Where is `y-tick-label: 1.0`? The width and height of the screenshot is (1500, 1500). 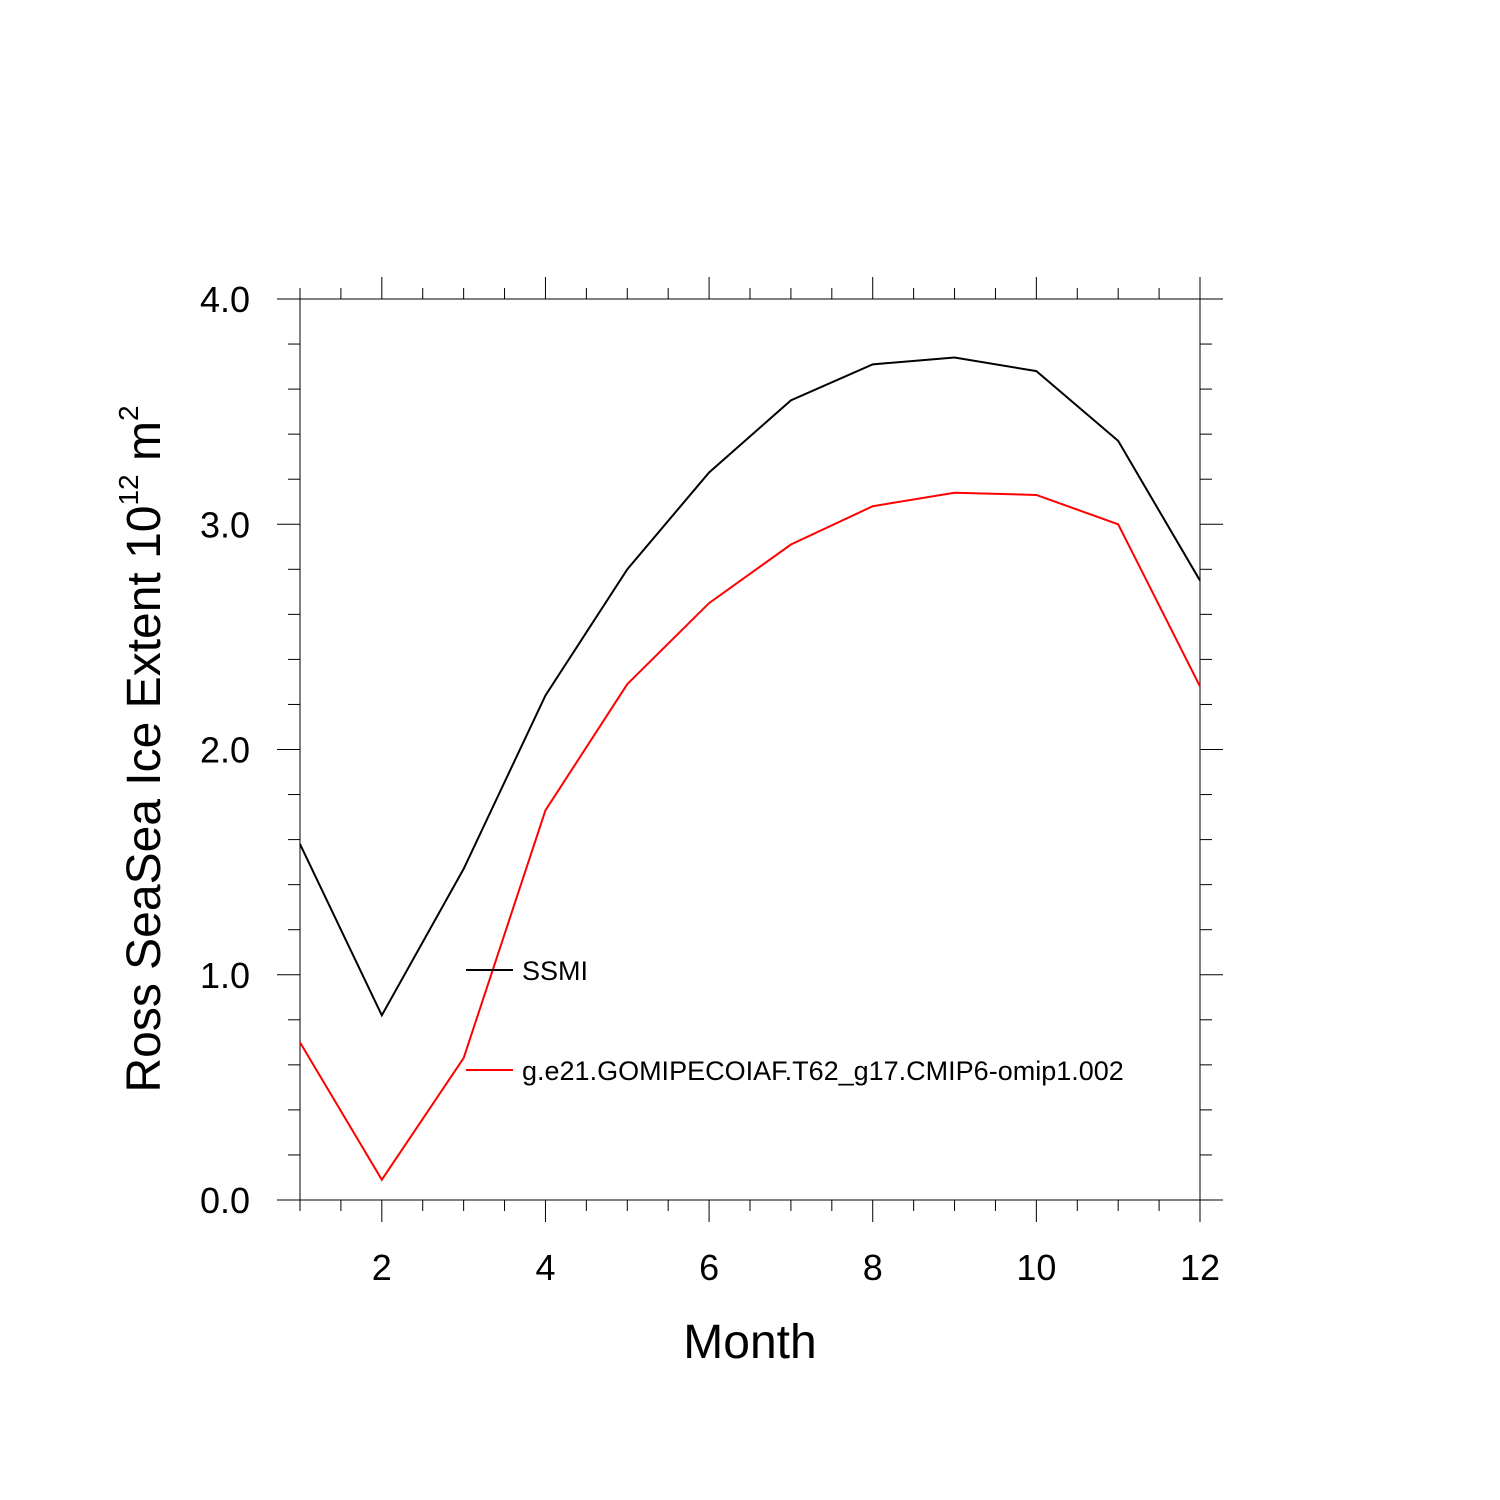 y-tick-label: 1.0 is located at coordinates (225, 975).